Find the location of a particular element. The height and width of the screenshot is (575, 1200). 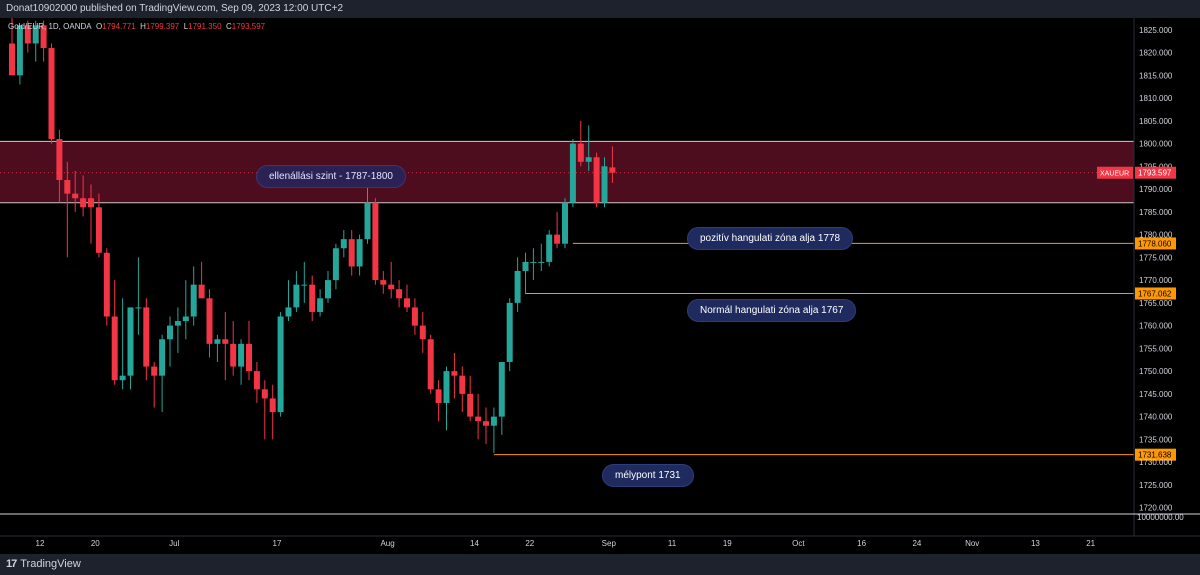

price-tick-label: 1825.000 is located at coordinates (1156, 30).